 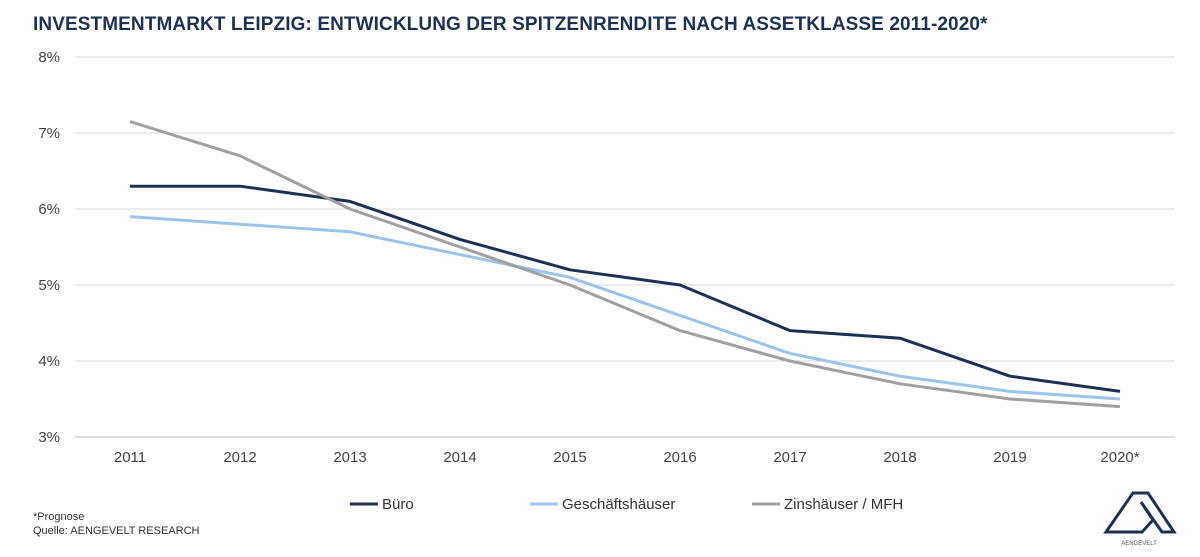 I want to click on x-tick-label: 2015, so click(x=569, y=457).